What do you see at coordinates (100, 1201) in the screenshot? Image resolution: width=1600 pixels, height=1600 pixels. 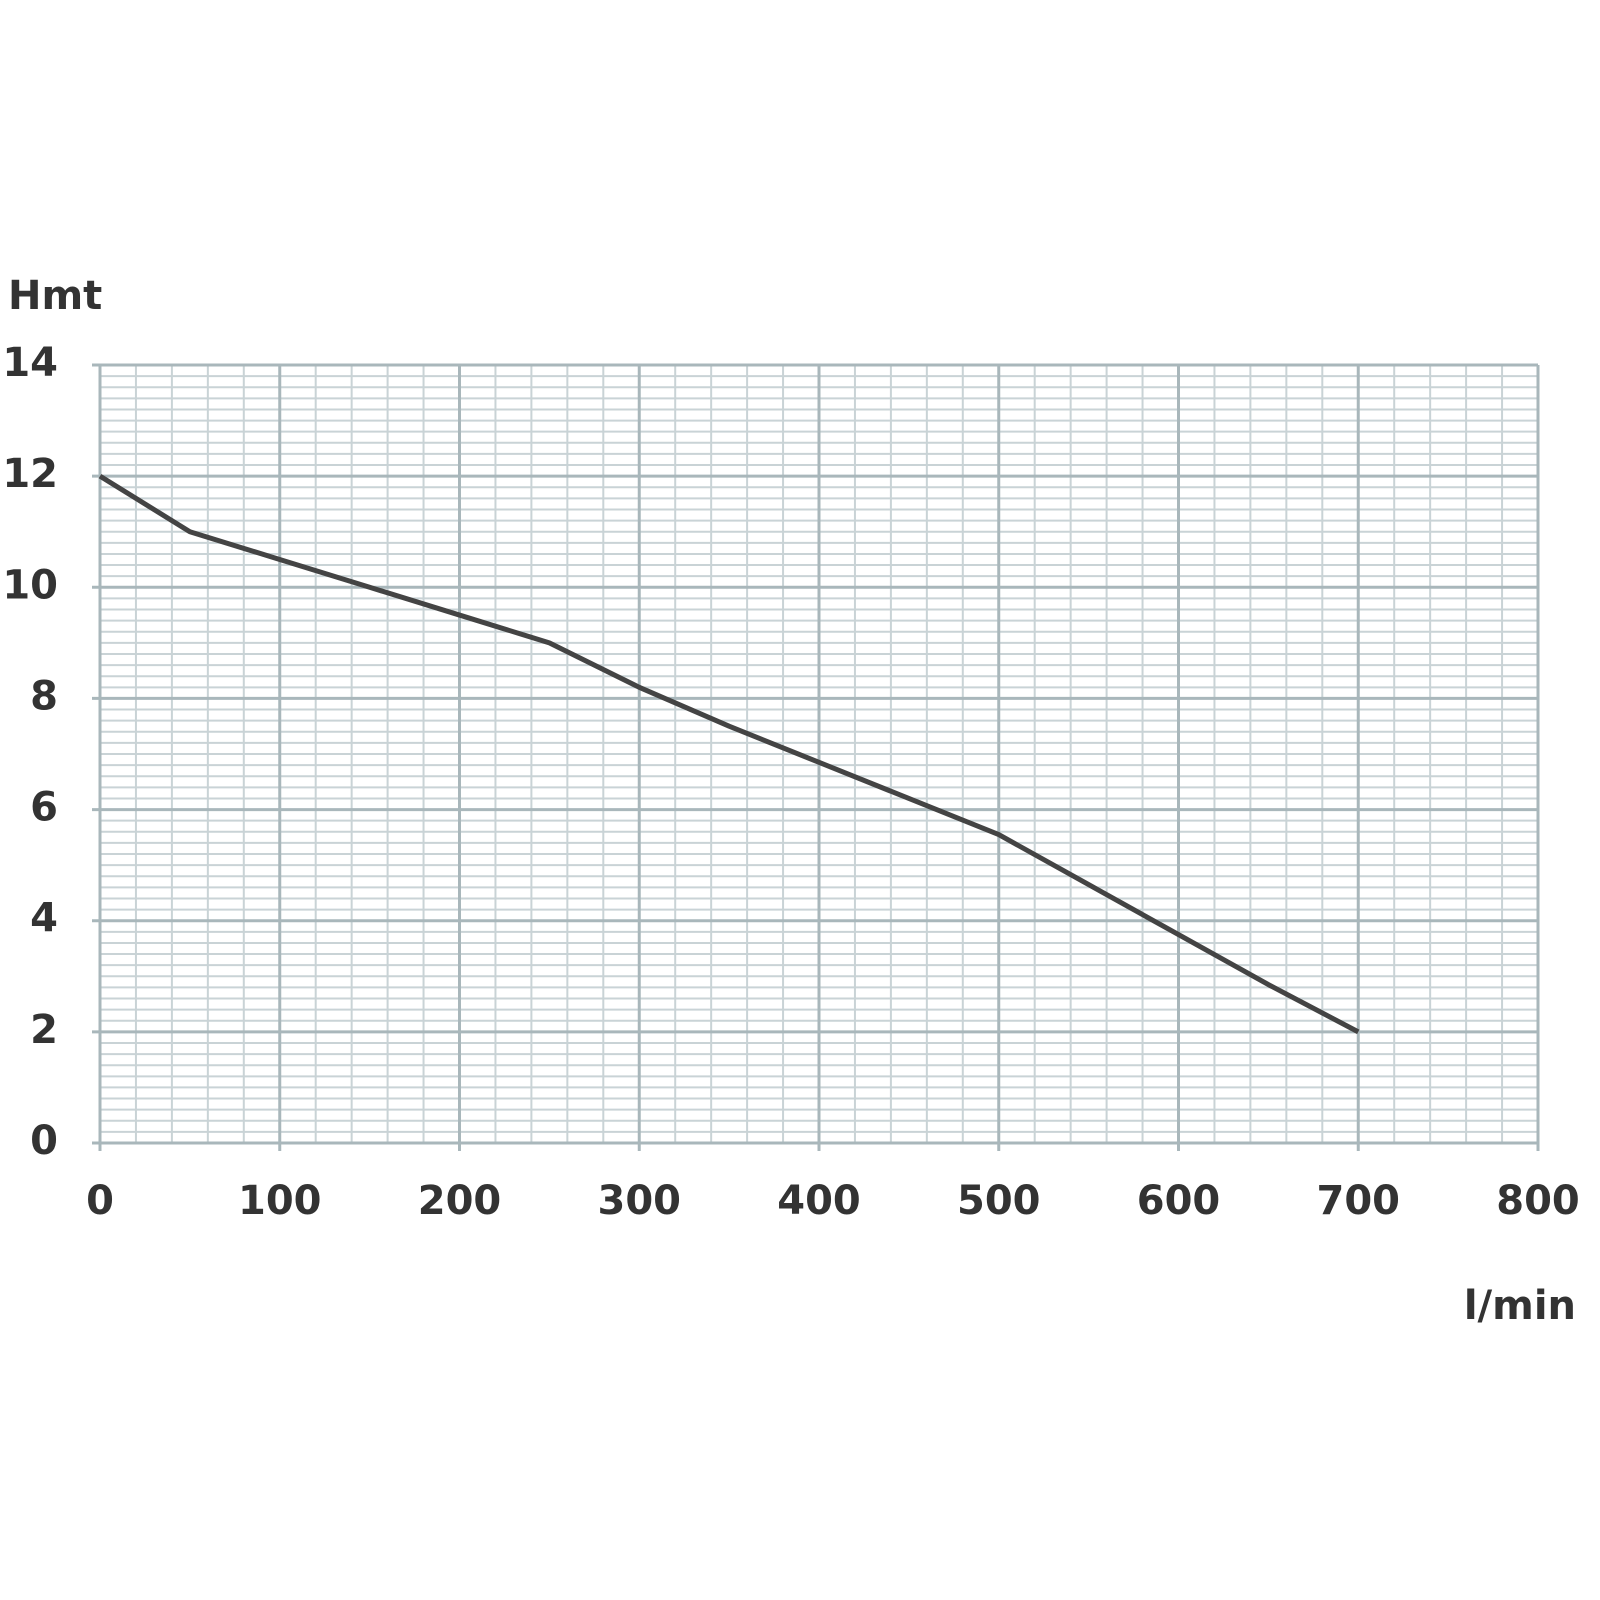 I see `x-tick-label: 0` at bounding box center [100, 1201].